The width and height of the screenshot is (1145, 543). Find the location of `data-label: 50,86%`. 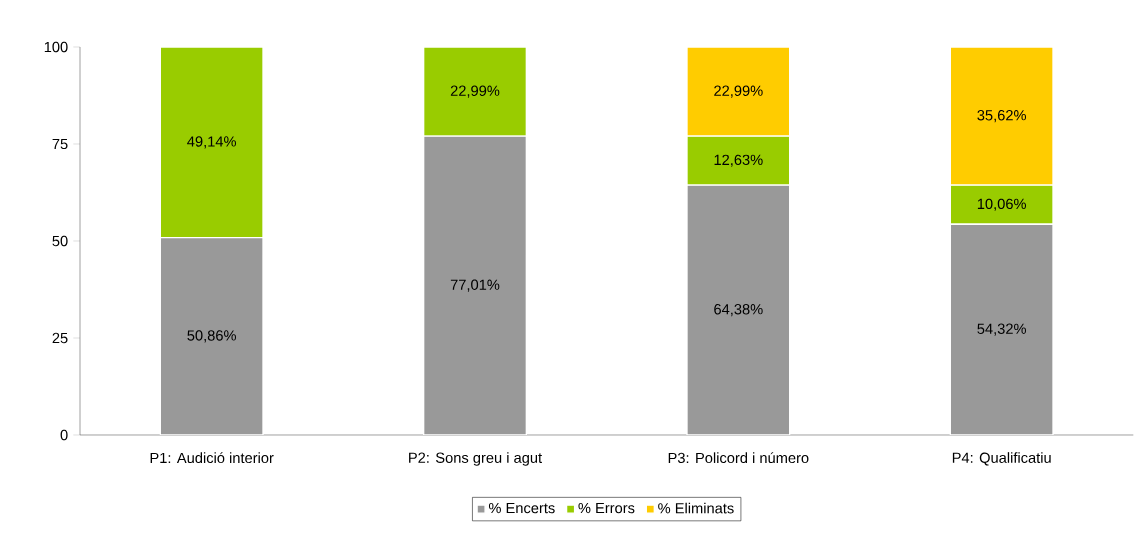

data-label: 50,86% is located at coordinates (211, 336).